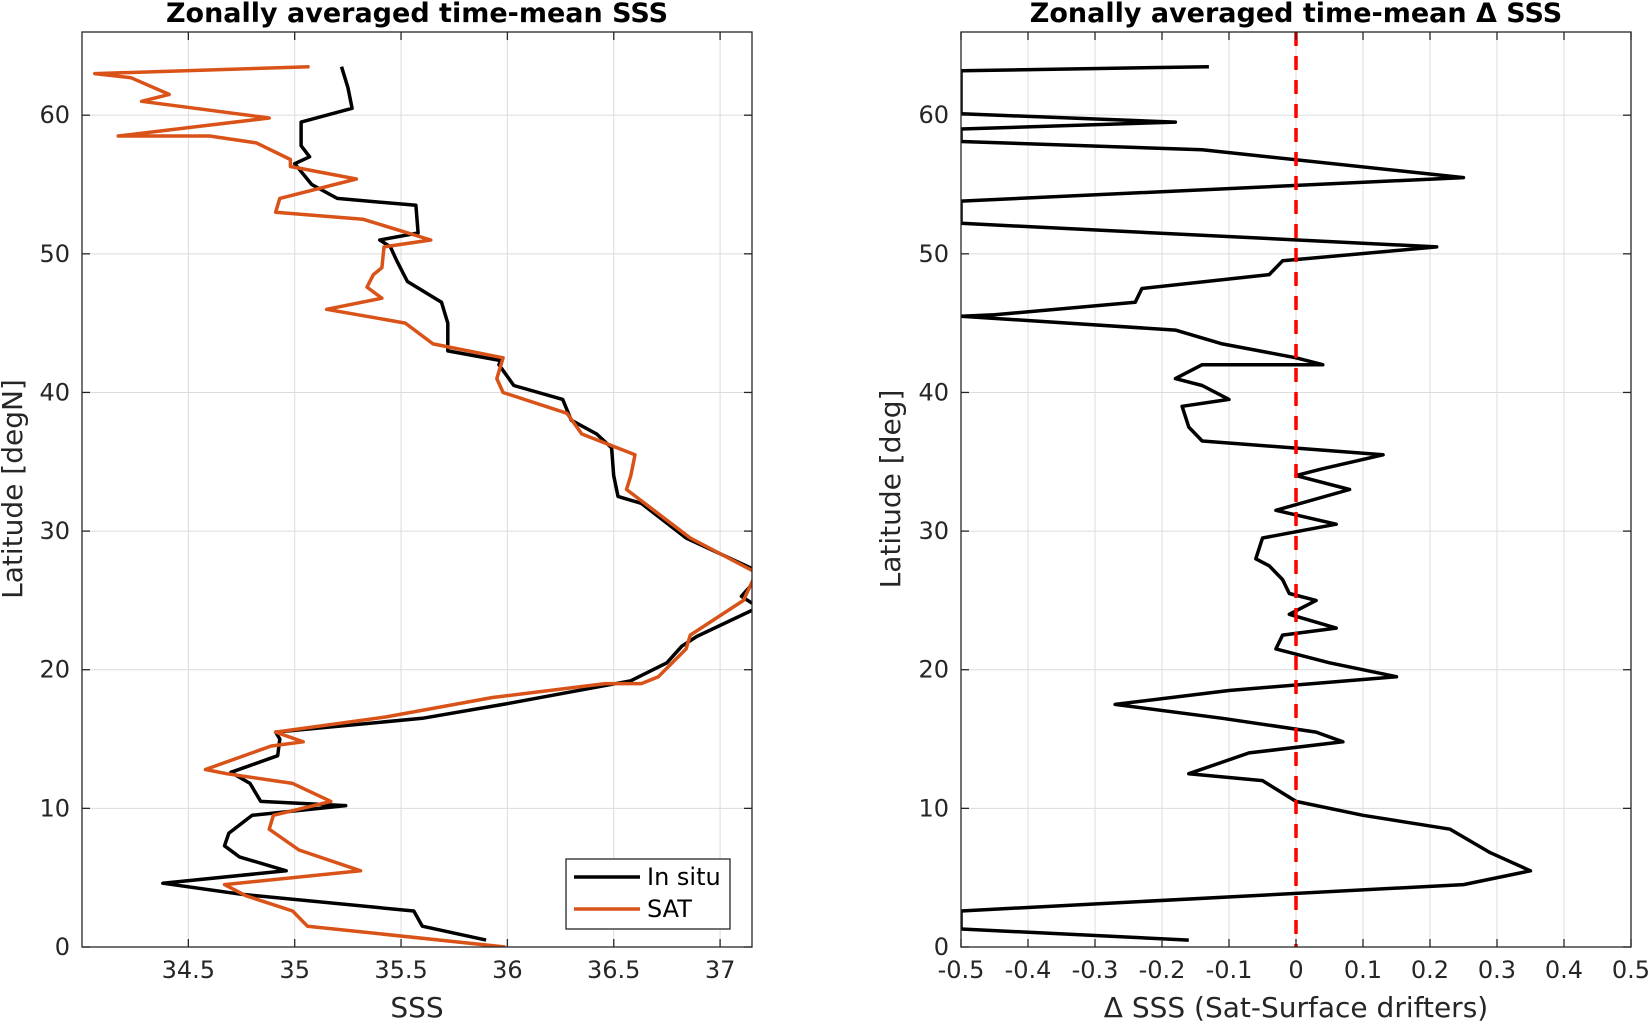 This screenshot has width=1651, height=1025. Describe the element at coordinates (1363, 970) in the screenshot. I see `right-x-tick-label: 0.1` at that location.